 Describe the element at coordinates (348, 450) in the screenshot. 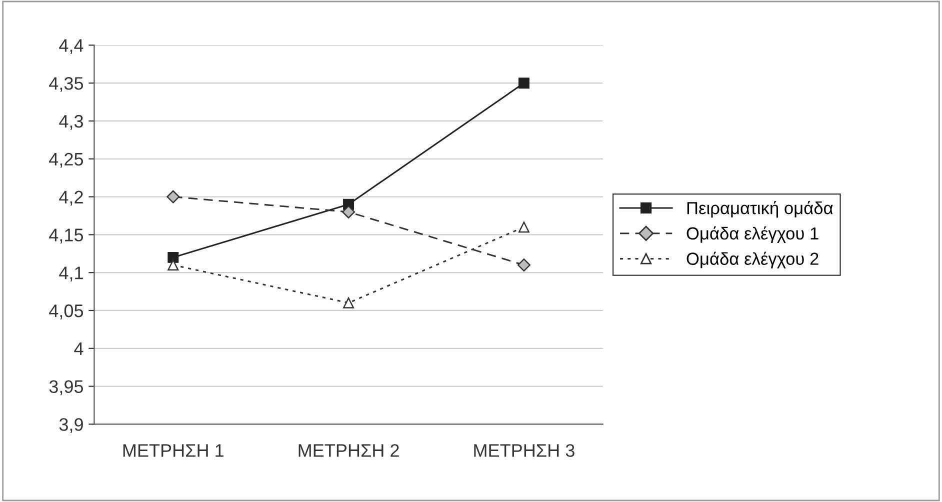

I see `x-tick-label: ΜΕΤΡΗΣΗ 2` at that location.